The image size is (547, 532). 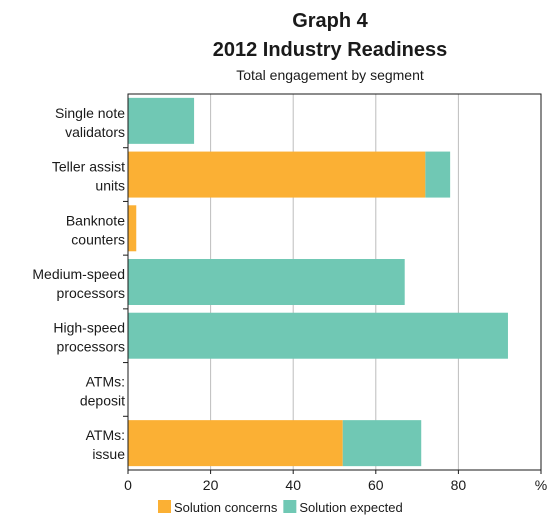 What do you see at coordinates (89, 328) in the screenshot?
I see `category-label: High-speed` at bounding box center [89, 328].